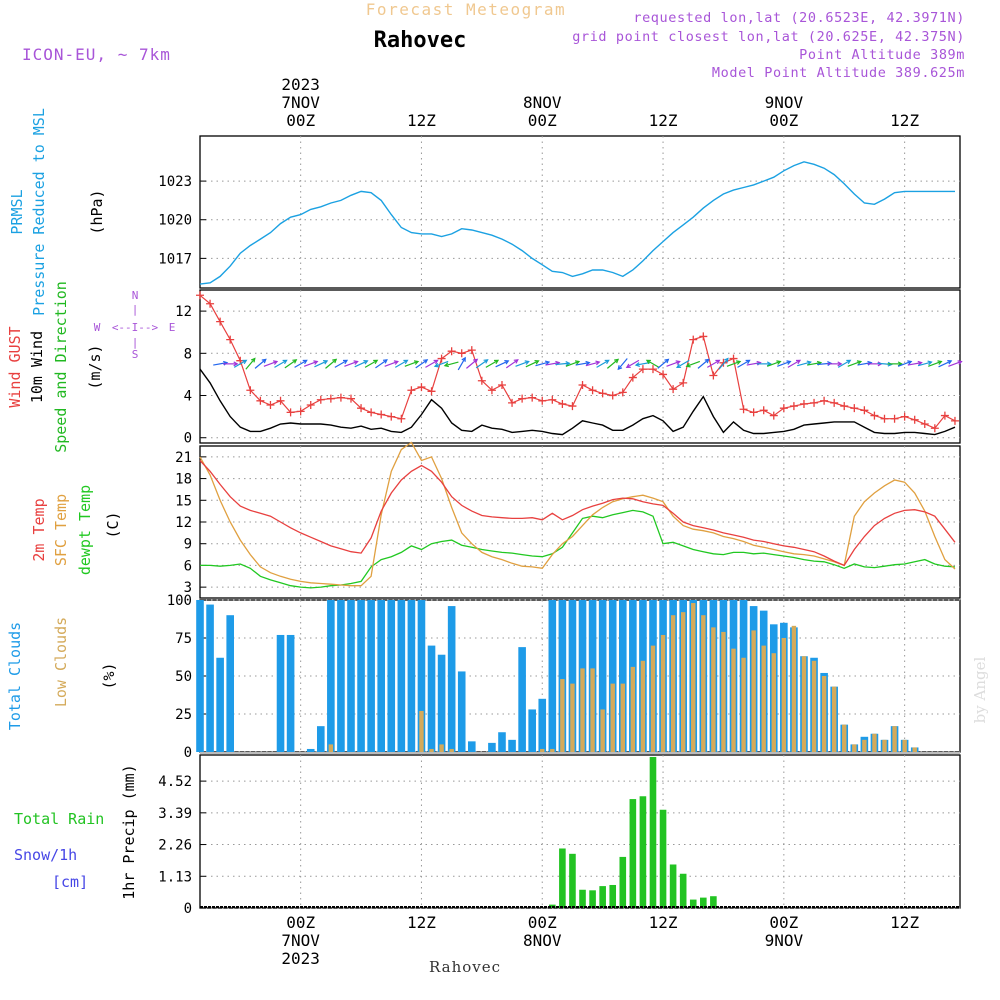 The width and height of the screenshot is (1000, 1000). I want to click on model-altitude: Model Point Altitude 389.625m, so click(838, 73).